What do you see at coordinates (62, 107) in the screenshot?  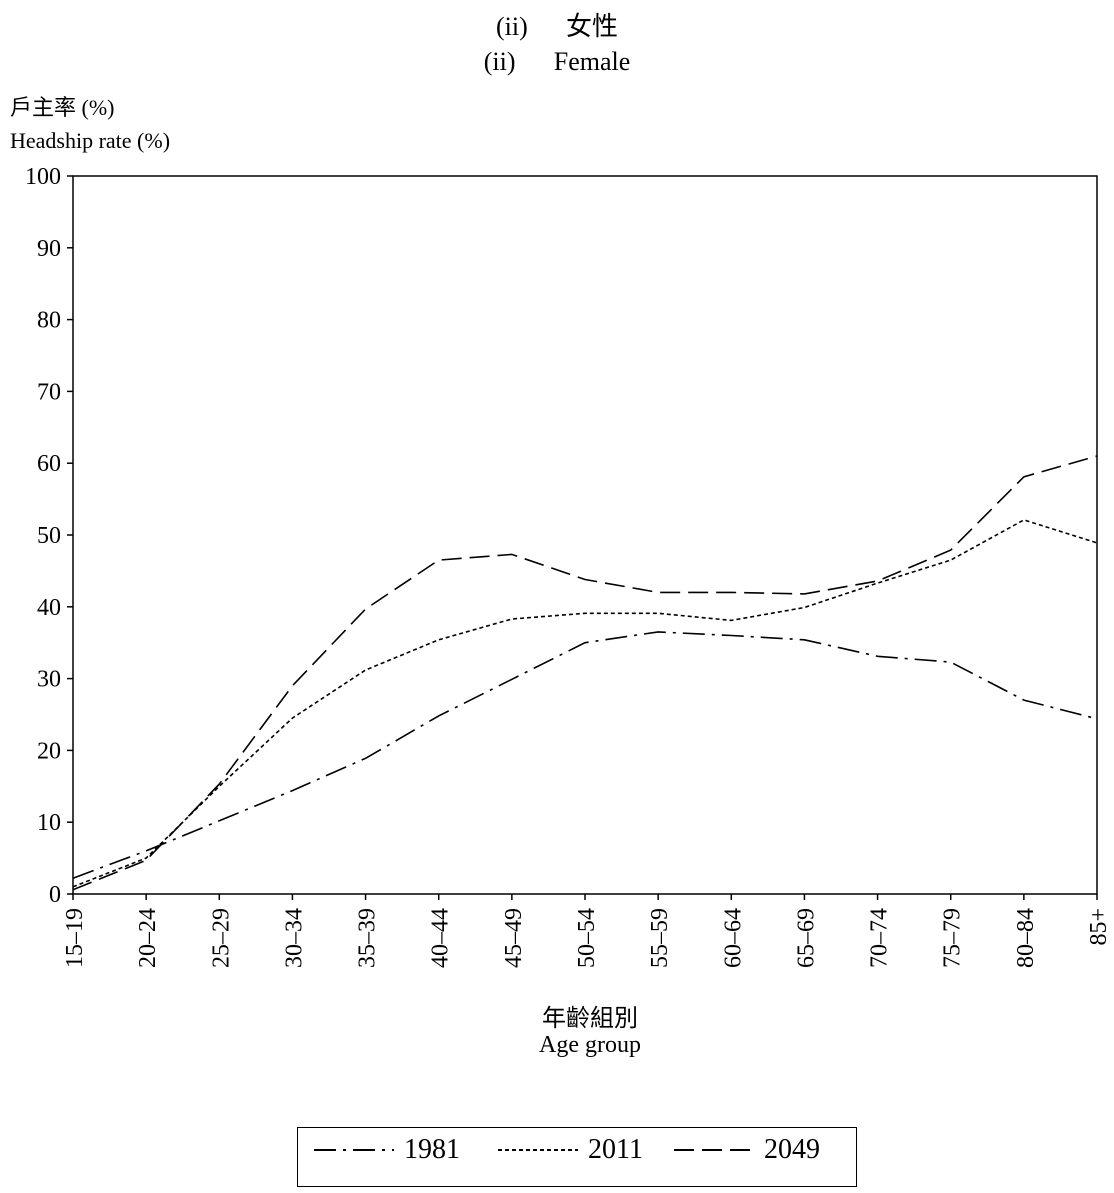 I see `y-axis-label-zh: 戶主率 (%)` at bounding box center [62, 107].